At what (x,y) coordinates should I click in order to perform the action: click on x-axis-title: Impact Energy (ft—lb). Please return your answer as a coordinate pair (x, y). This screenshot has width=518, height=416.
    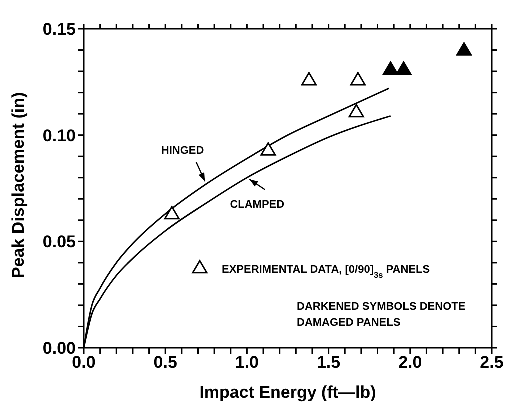
    Looking at the image, I should click on (288, 392).